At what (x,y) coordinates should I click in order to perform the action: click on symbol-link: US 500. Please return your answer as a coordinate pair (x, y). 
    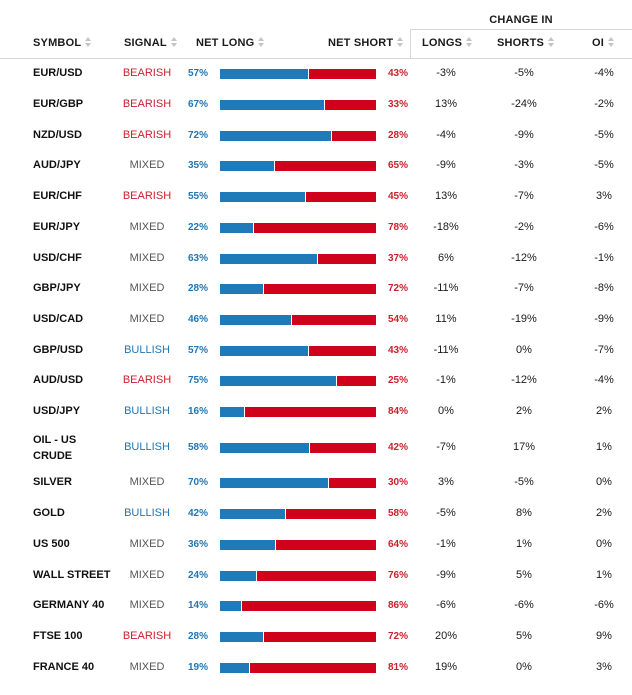
    Looking at the image, I should click on (51, 543).